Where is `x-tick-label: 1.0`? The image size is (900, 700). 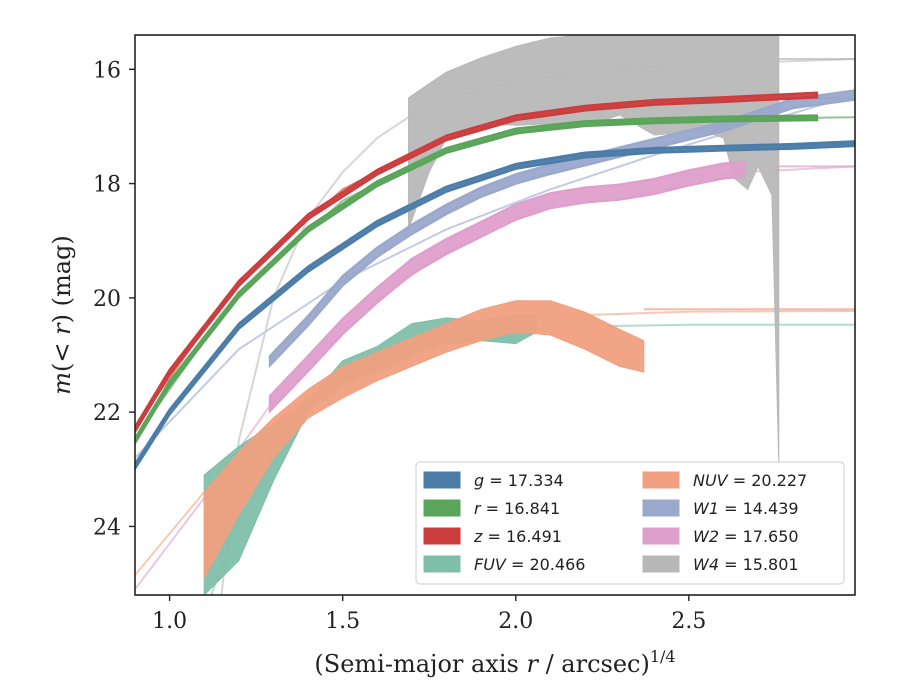
x-tick-label: 1.0 is located at coordinates (169, 621).